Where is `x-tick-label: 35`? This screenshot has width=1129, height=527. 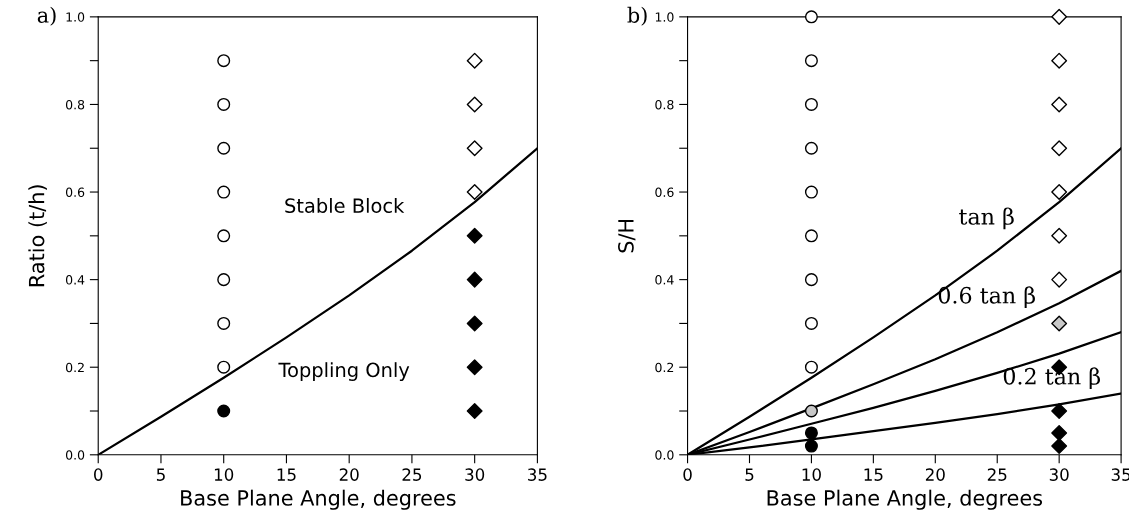 x-tick-label: 35 is located at coordinates (537, 474).